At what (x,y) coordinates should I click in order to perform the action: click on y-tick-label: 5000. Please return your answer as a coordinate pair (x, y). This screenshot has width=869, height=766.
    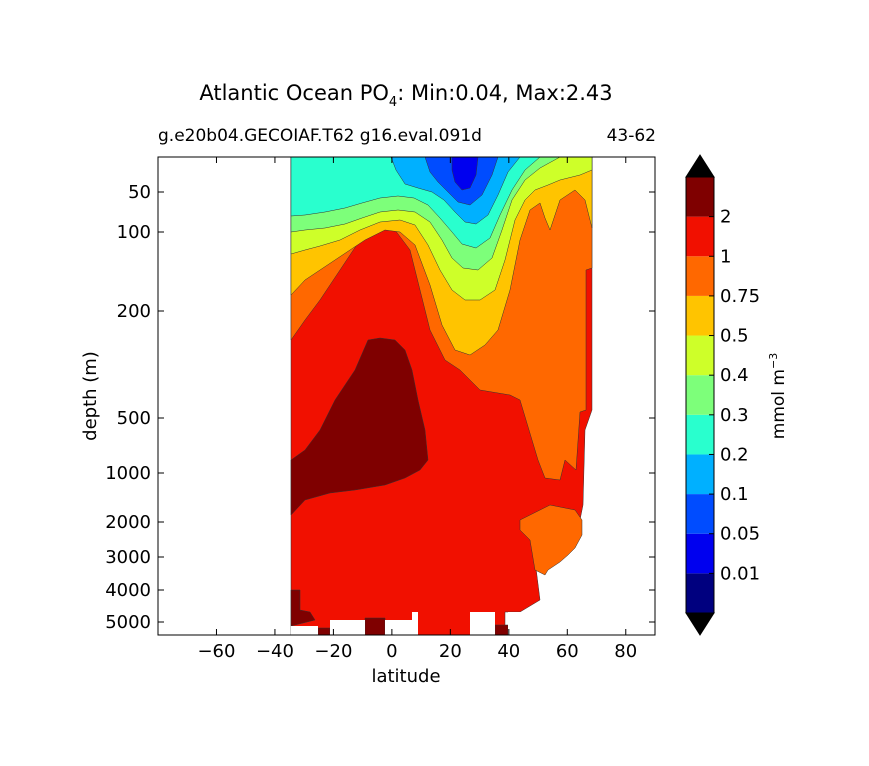
    Looking at the image, I should click on (128, 622).